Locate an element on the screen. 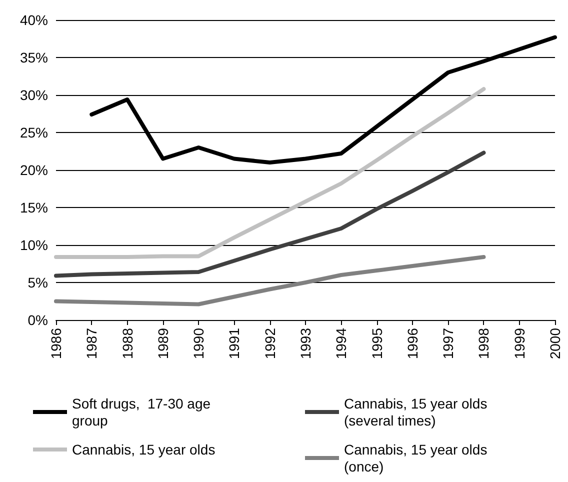 This screenshot has width=568, height=482. x-tick-label: 1988 is located at coordinates (127, 344).